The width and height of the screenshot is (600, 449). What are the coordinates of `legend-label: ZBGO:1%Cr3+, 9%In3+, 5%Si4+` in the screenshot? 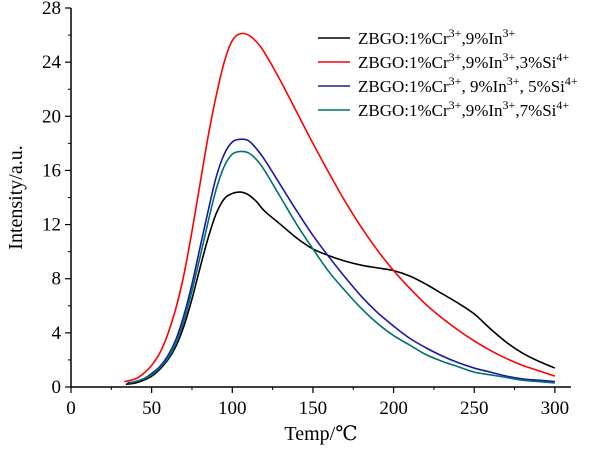 It's located at (468, 85).